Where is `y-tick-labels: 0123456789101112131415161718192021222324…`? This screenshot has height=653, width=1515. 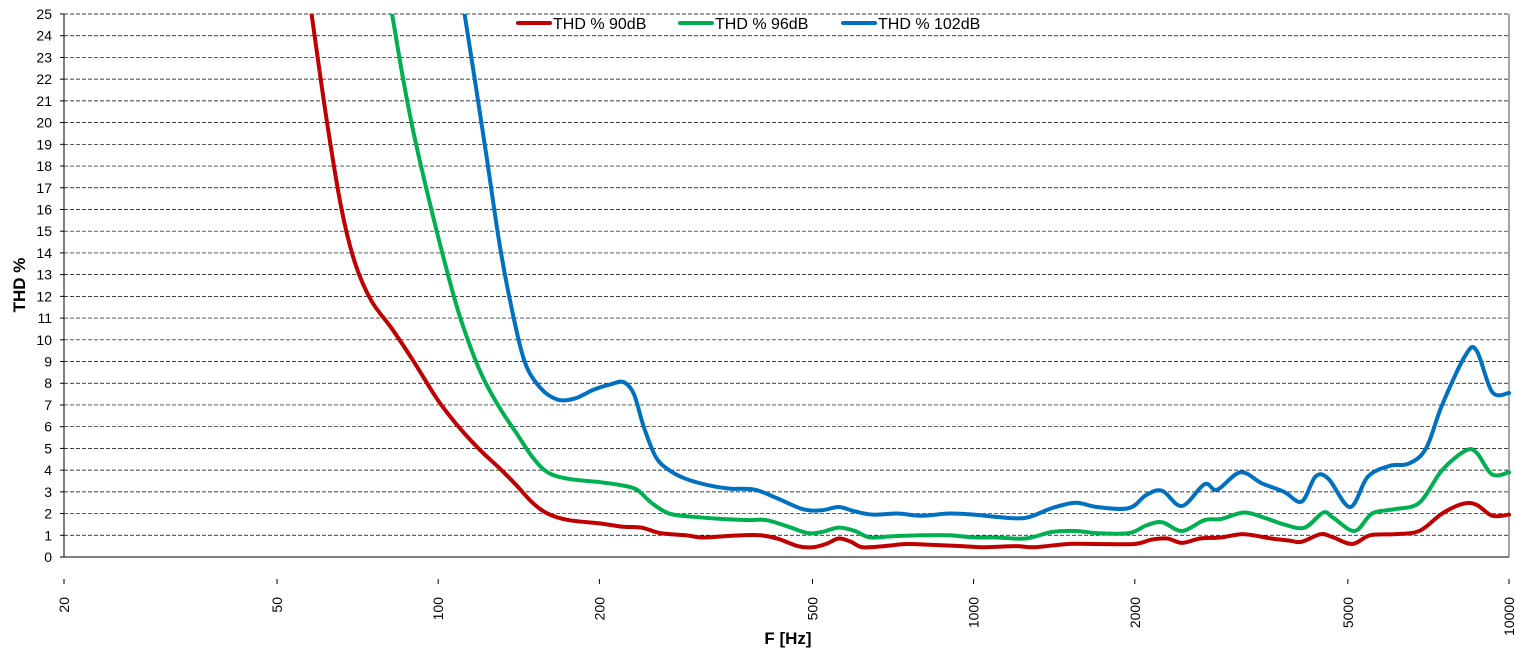
y-tick-labels: 0123456789101112131415161718192021222324… is located at coordinates (50, 285).